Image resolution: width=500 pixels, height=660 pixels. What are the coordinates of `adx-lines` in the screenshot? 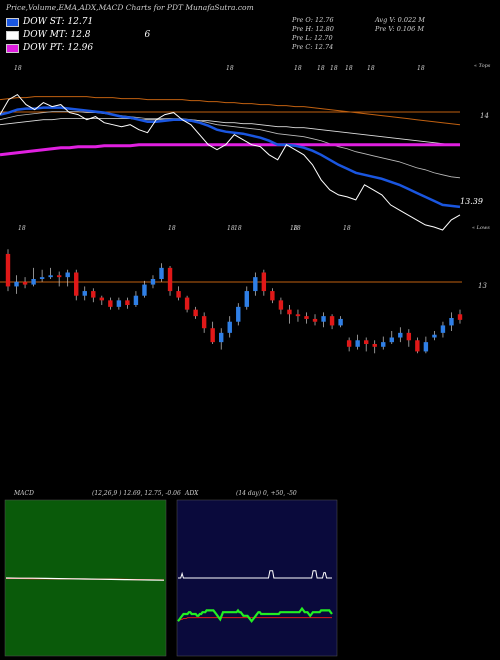 It's located at (255, 596).